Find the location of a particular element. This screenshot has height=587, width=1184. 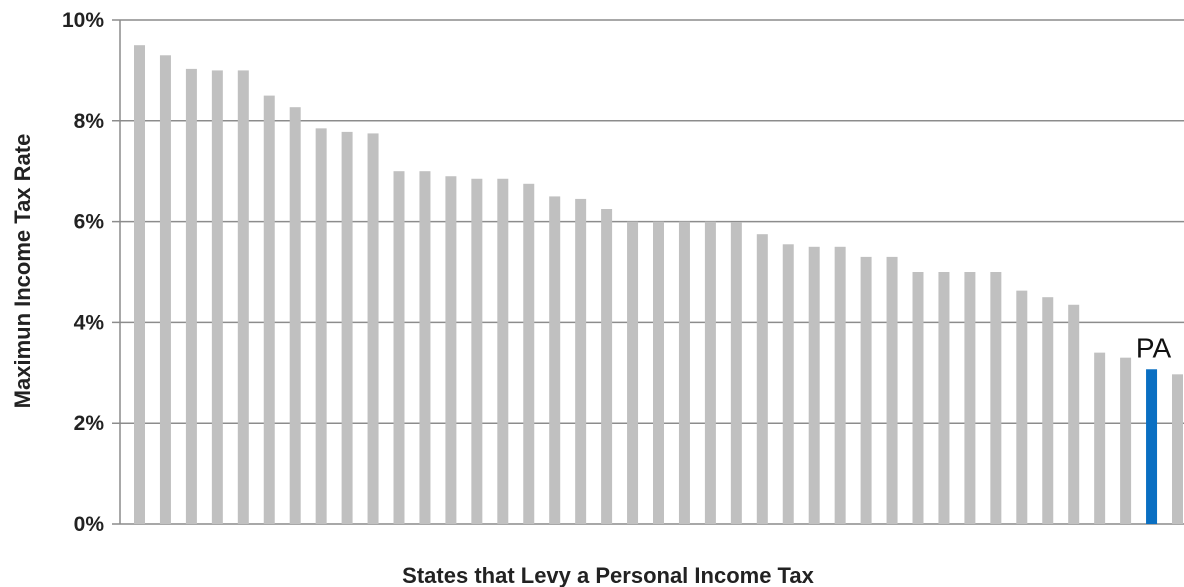

y-tick-label: 0% is located at coordinates (89, 524).